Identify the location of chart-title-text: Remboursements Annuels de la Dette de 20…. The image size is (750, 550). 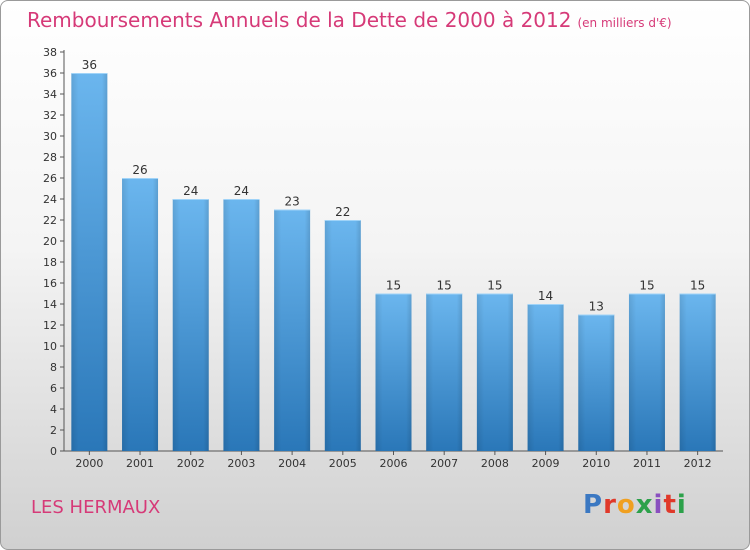
(299, 20).